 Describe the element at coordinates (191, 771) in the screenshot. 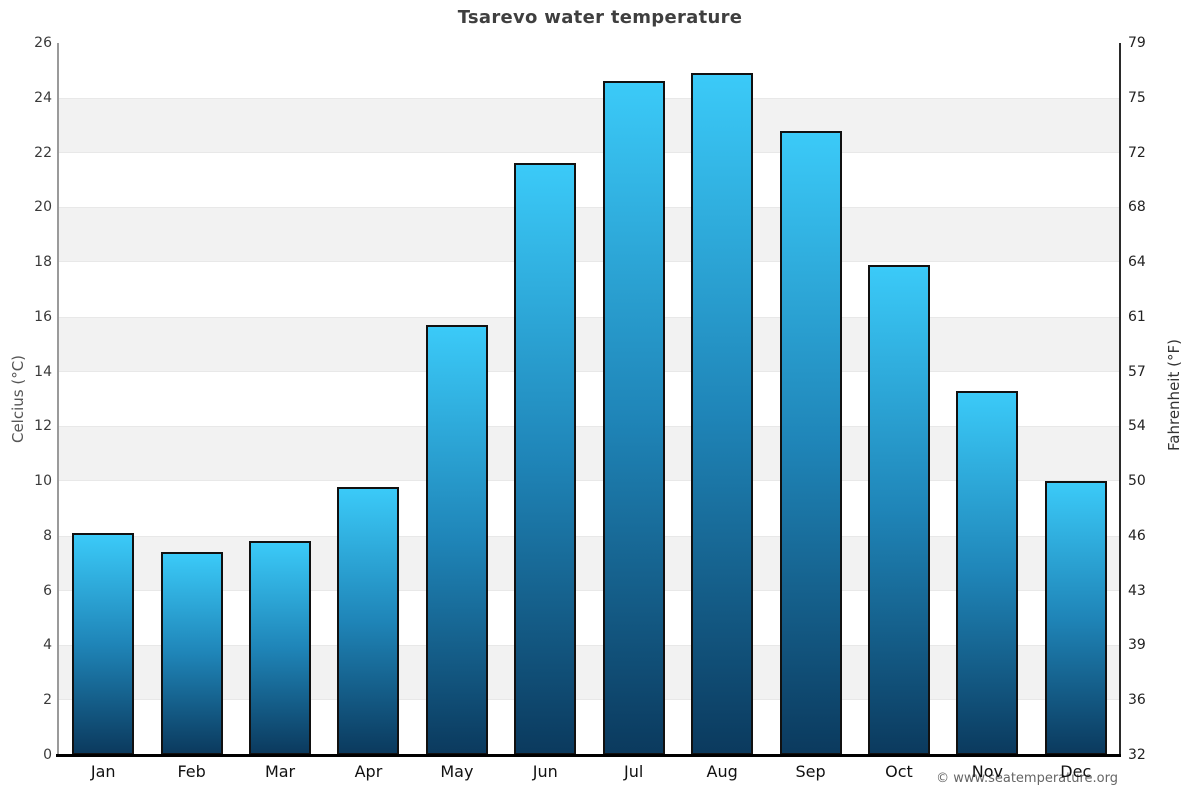

I see `x-tick-feb: Feb` at that location.